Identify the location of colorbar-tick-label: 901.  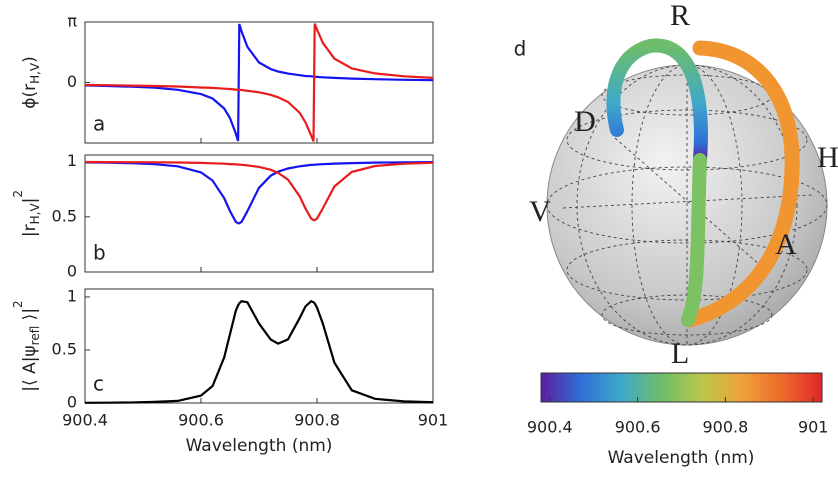
(813, 427).